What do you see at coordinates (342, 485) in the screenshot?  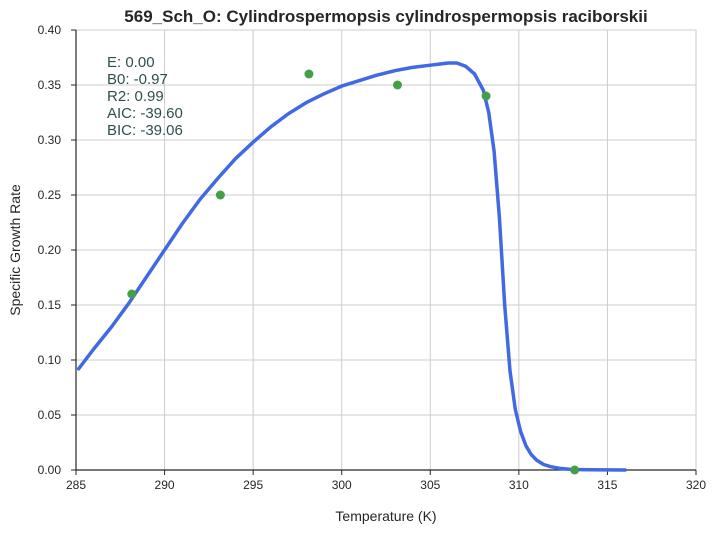 I see `x-tick-label: 300` at bounding box center [342, 485].